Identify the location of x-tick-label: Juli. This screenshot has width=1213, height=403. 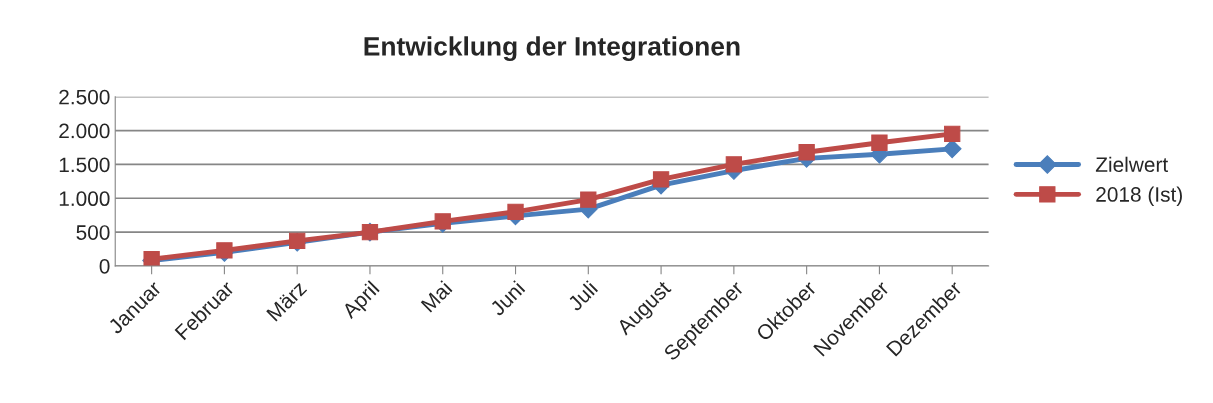
(582, 296).